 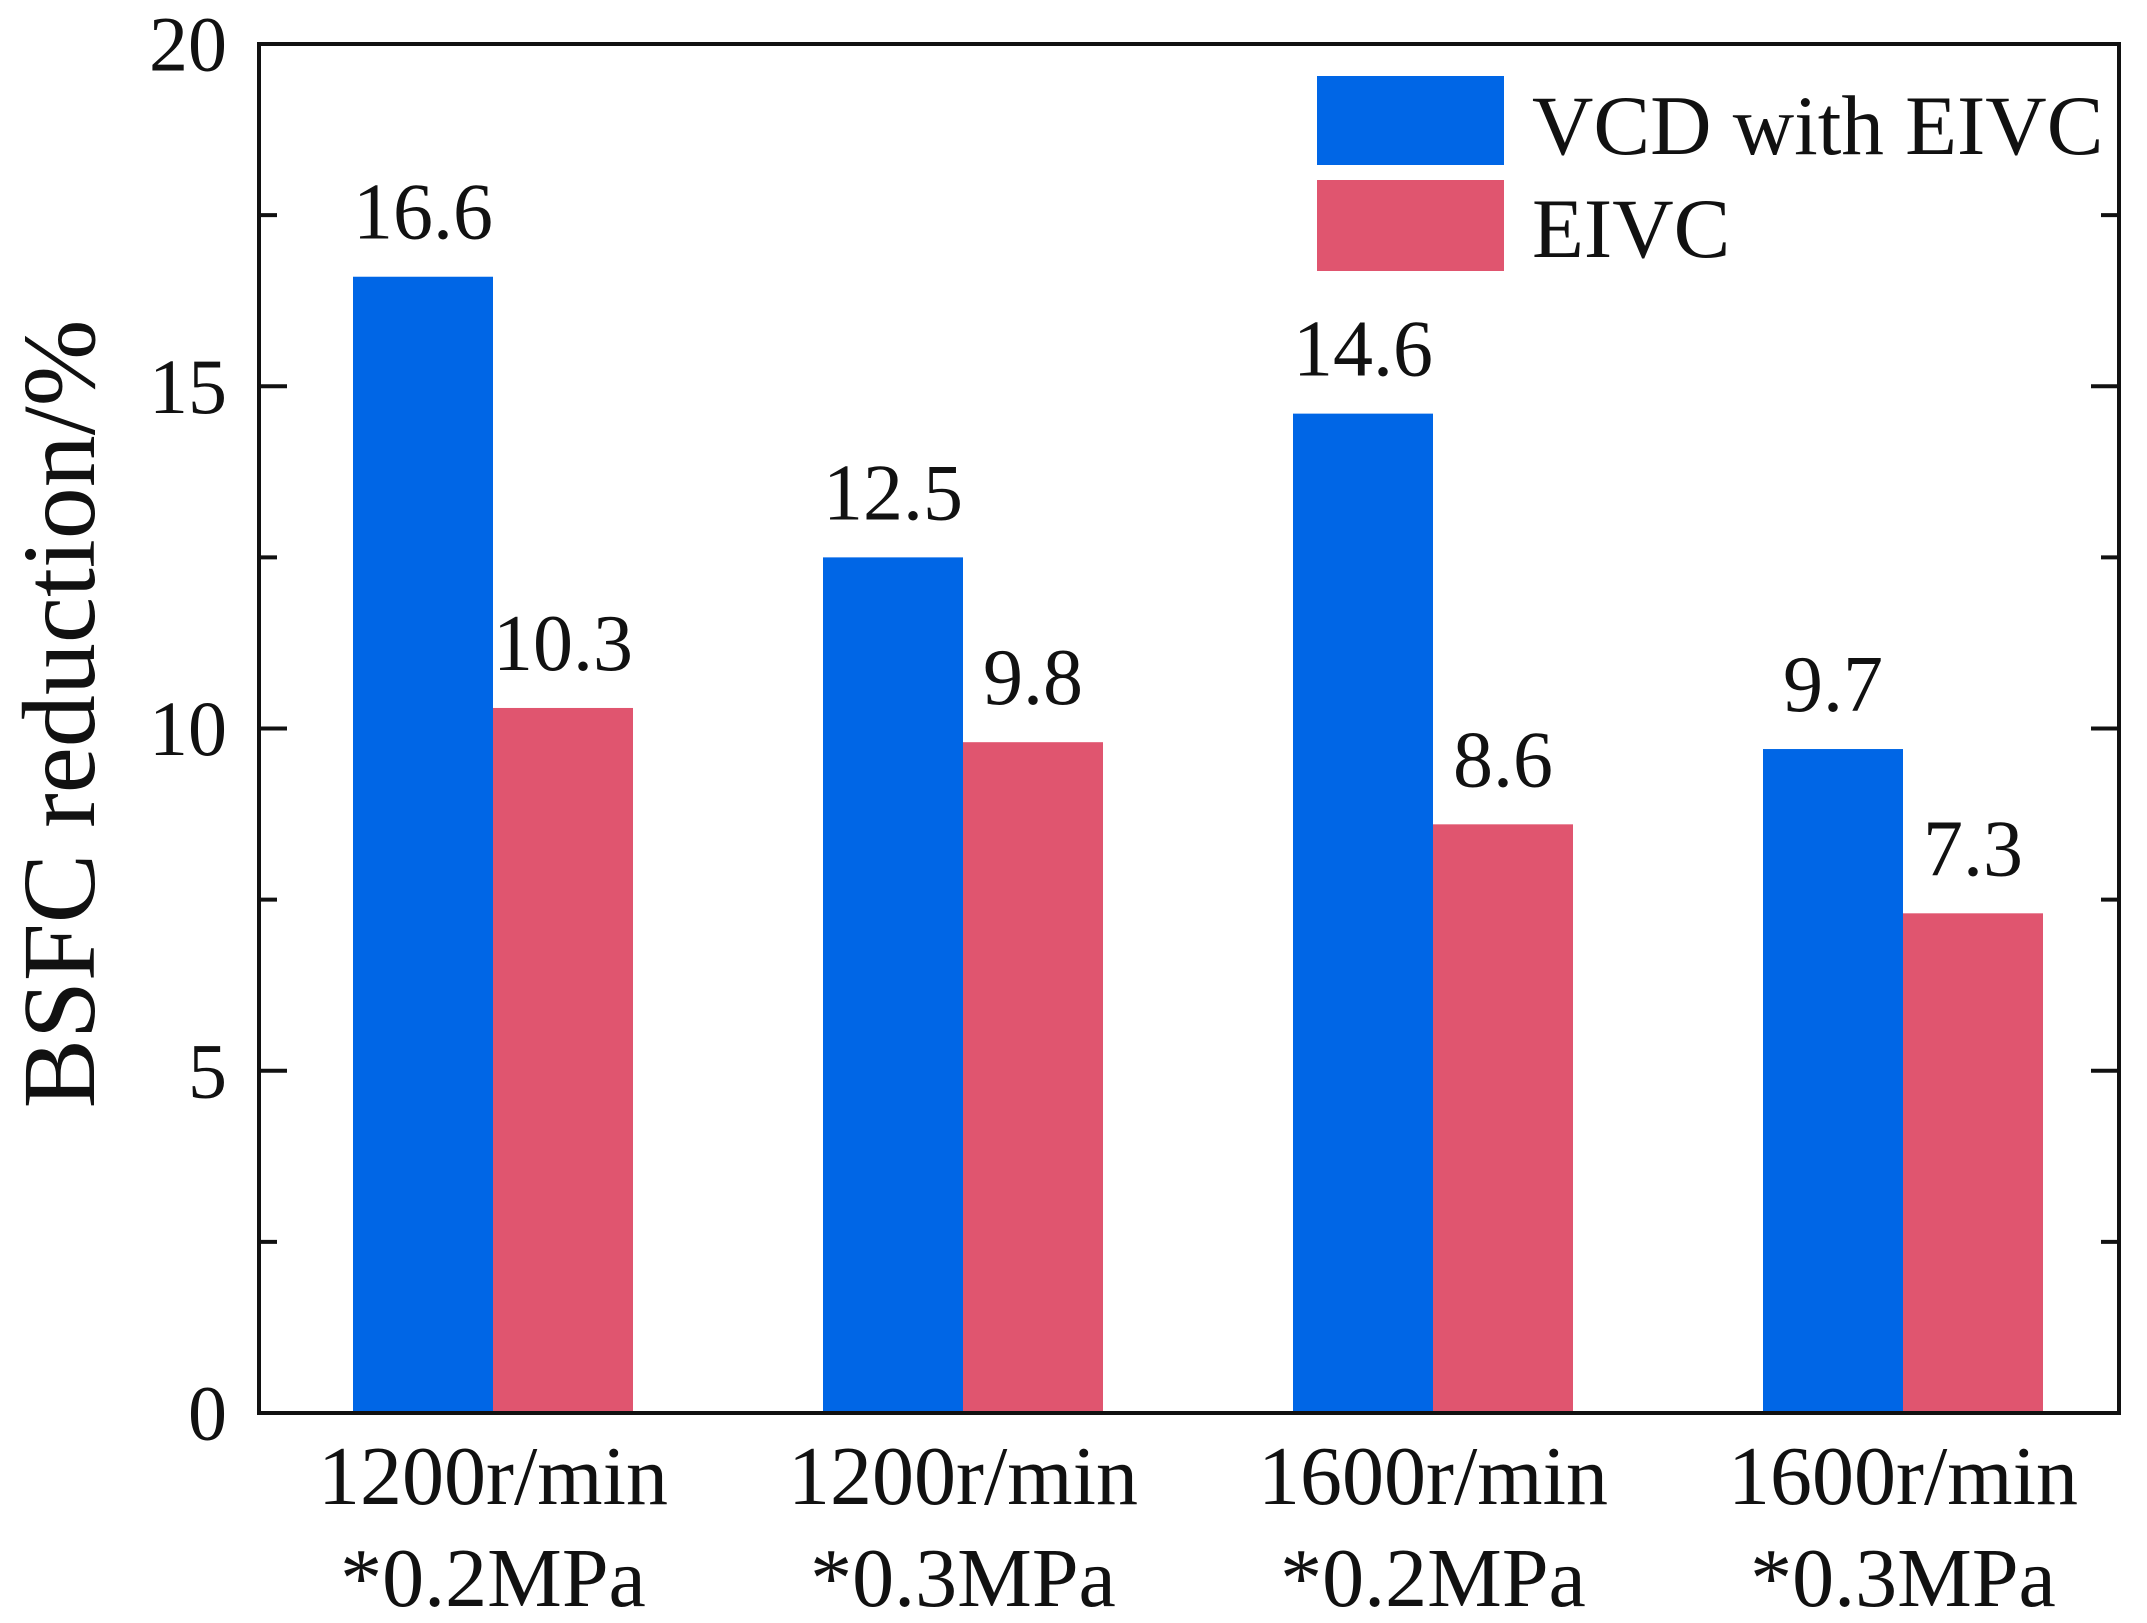 I want to click on x-category-label-1-line-1: 1200r/min, so click(x=493, y=1476).